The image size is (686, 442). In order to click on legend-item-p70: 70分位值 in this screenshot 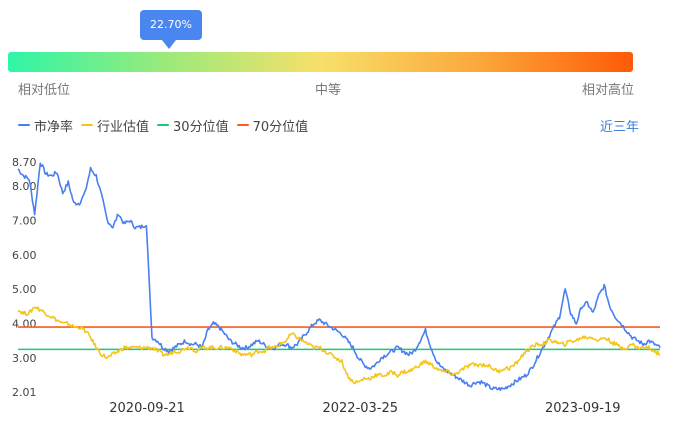, I will do `click(272, 125)`.